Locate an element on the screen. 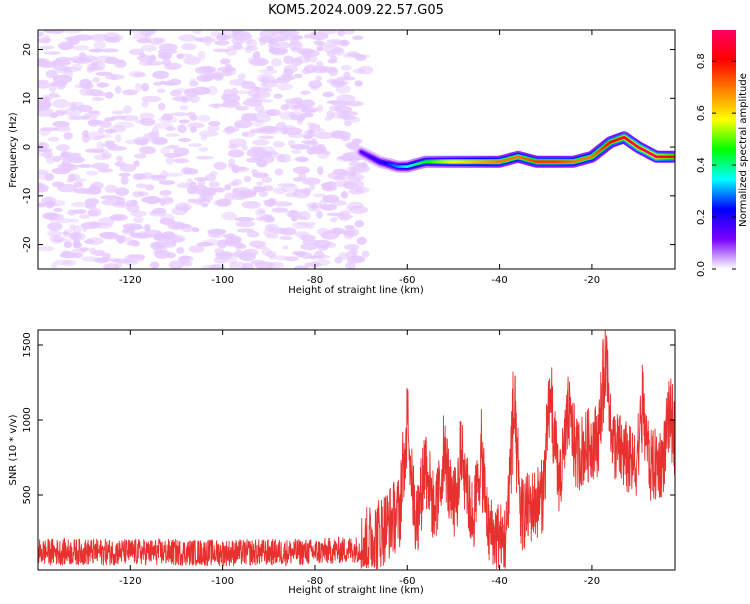 This screenshot has width=750, height=604. x-tick-label: -40 is located at coordinates (499, 581).